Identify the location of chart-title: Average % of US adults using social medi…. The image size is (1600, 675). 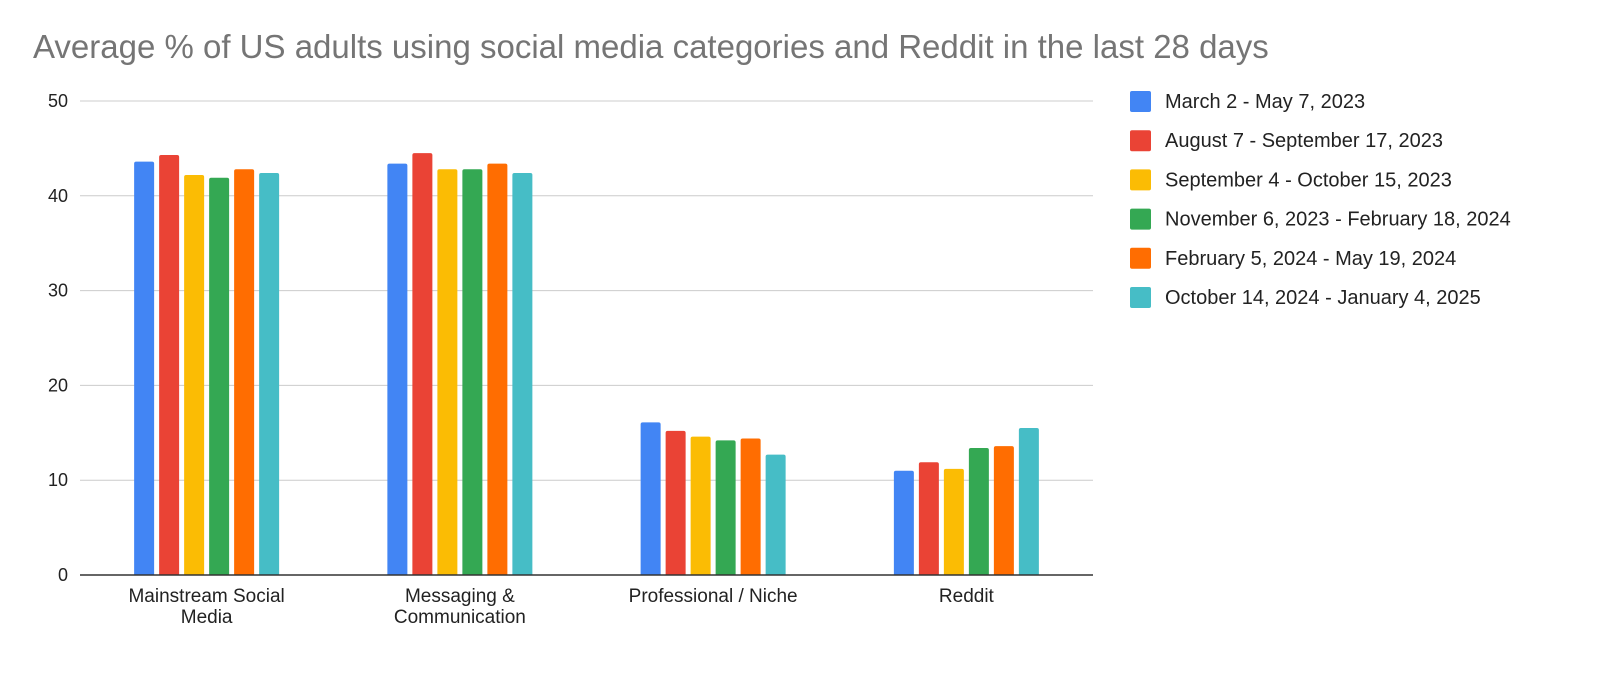
(651, 46).